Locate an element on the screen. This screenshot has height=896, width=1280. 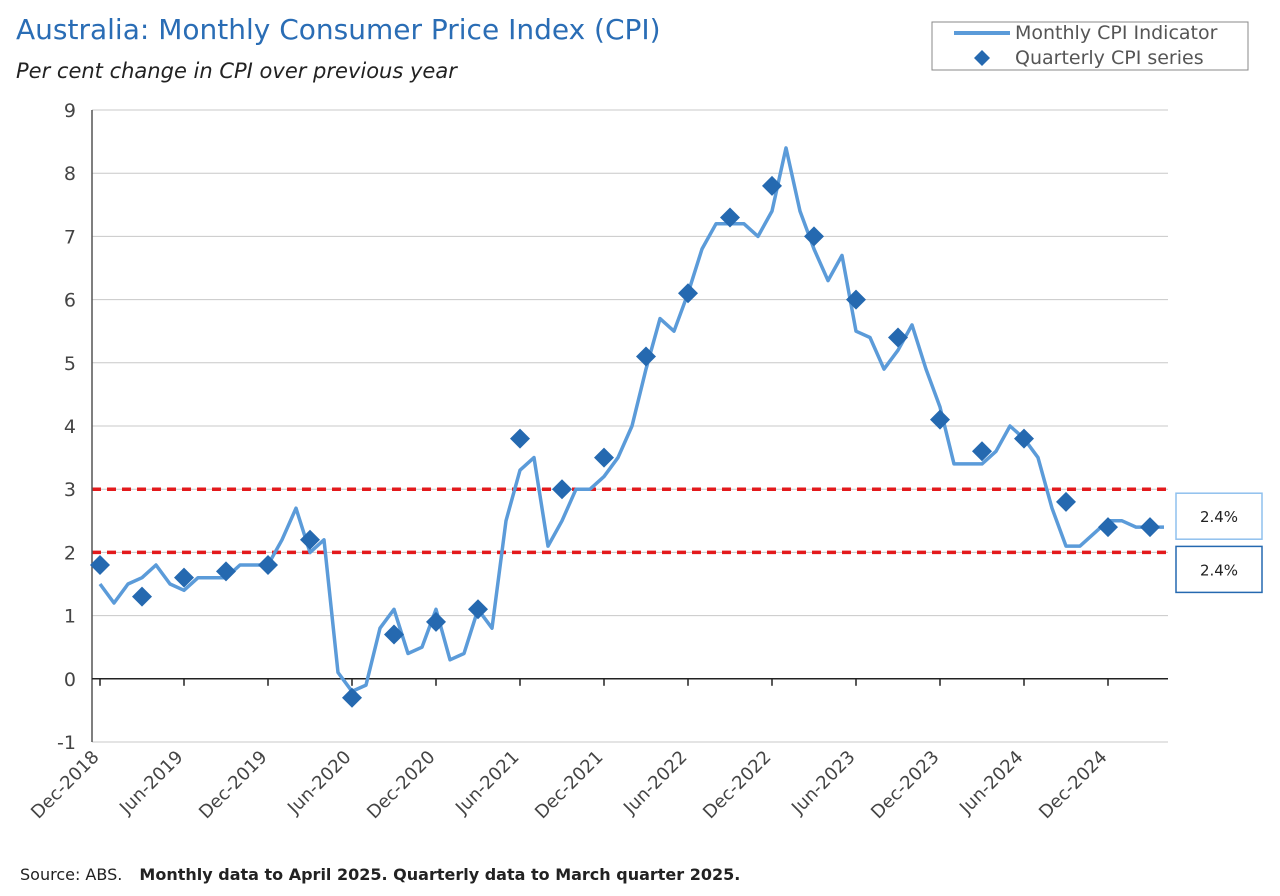
callouts: 2.4% 2.4% is located at coordinates (1219, 543).